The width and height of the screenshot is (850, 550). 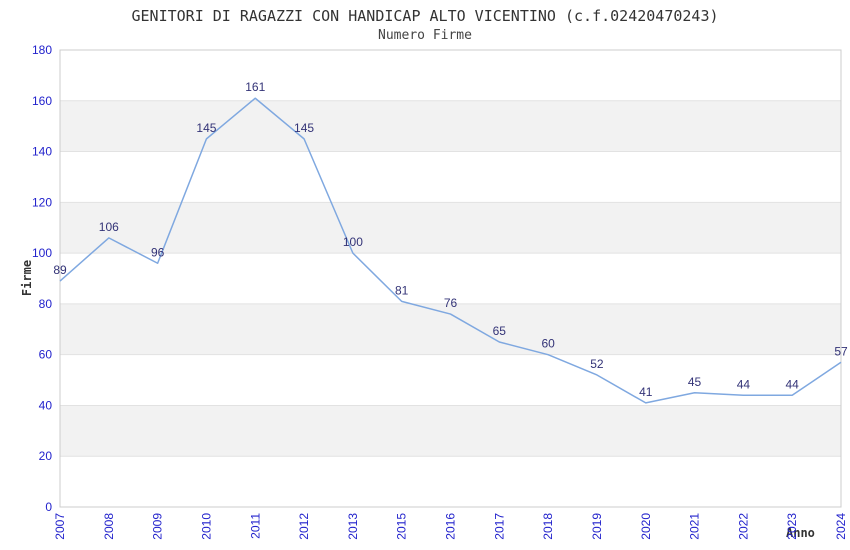 I want to click on data-point-label: 161, so click(x=255, y=87).